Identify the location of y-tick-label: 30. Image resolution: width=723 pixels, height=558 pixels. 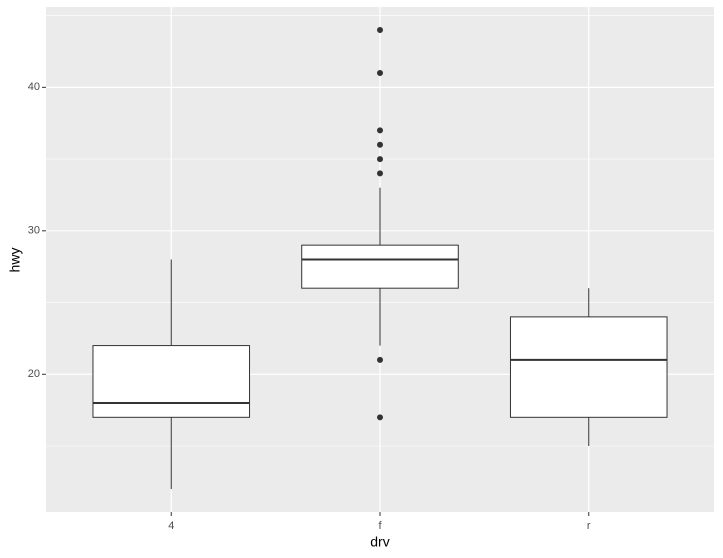
(34, 231).